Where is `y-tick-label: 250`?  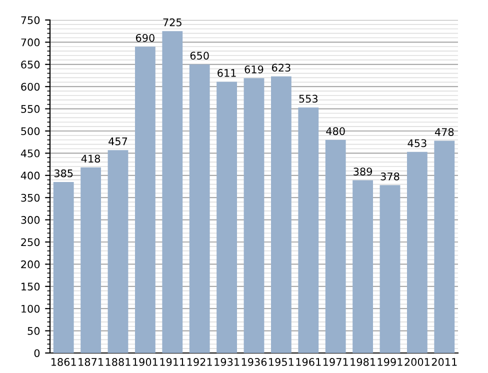
y-tick-label: 250 is located at coordinates (30, 242).